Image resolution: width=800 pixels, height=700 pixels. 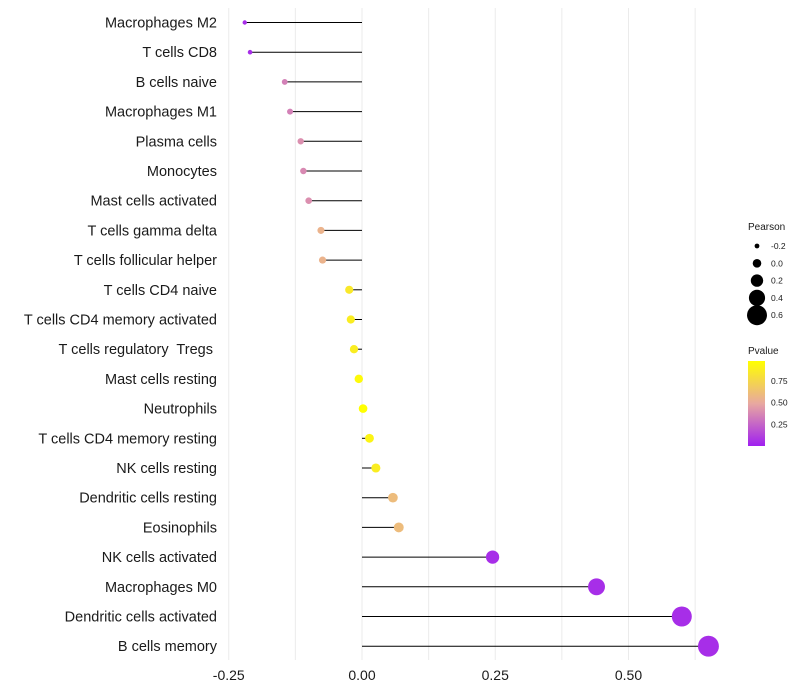 I want to click on category-label: T cells follicular helper, so click(x=145, y=261).